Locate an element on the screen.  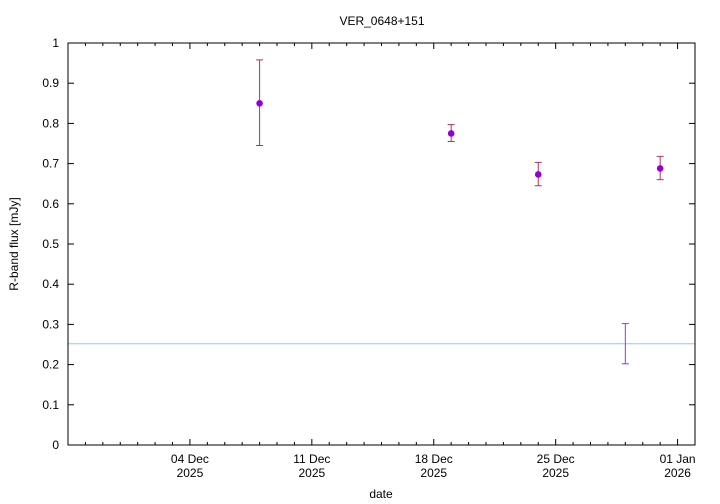
y-tick-label: 0.2 is located at coordinates (50, 365).